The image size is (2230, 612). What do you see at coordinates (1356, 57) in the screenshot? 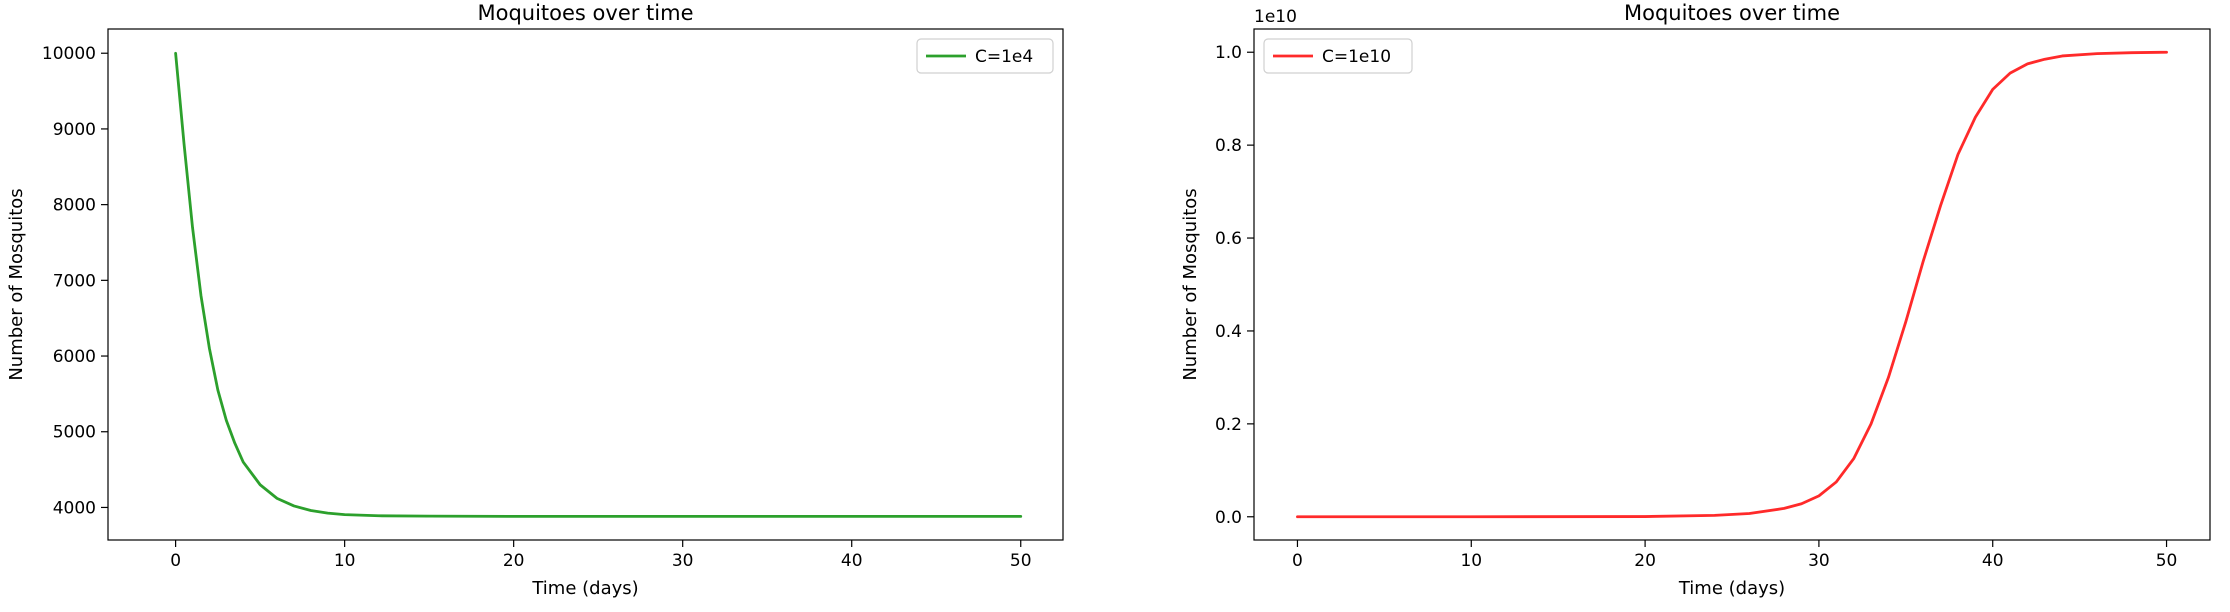
I see `legend-label: C=1e10` at bounding box center [1356, 57].